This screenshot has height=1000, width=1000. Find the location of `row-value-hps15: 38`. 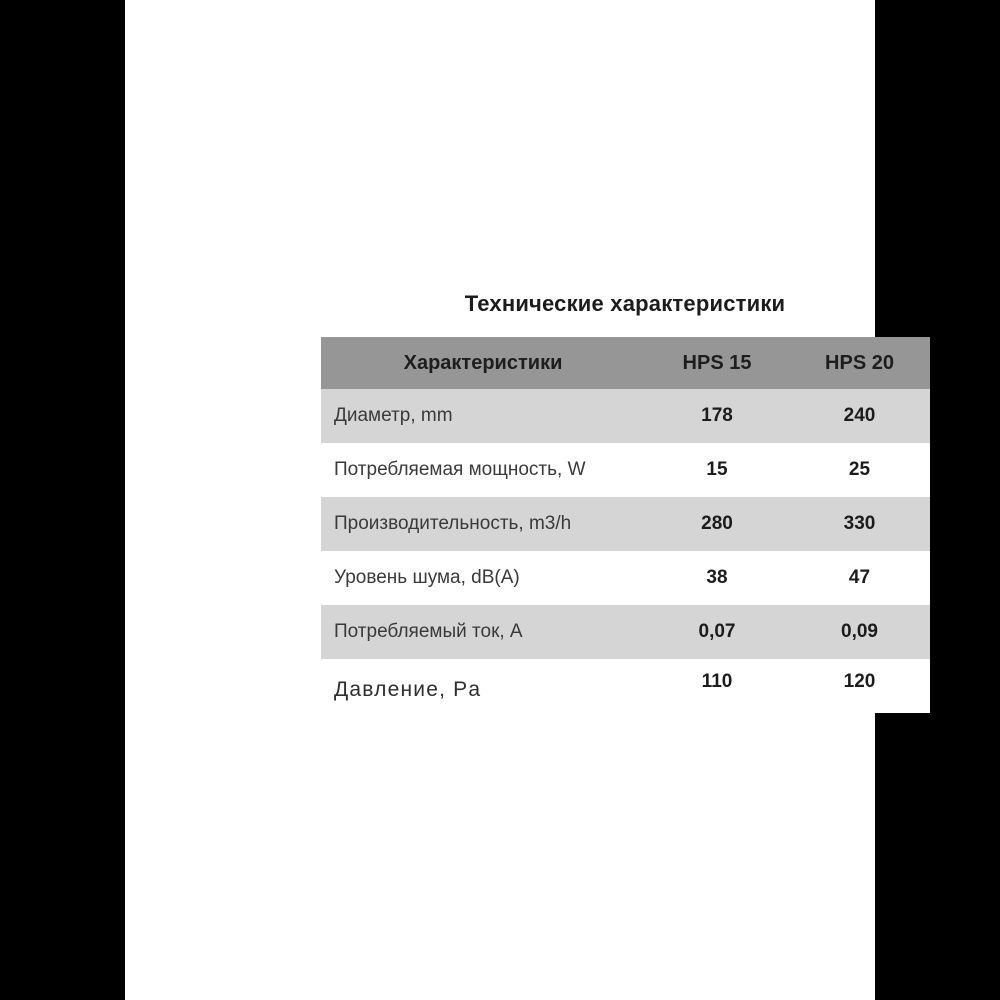

row-value-hps15: 38 is located at coordinates (717, 577).